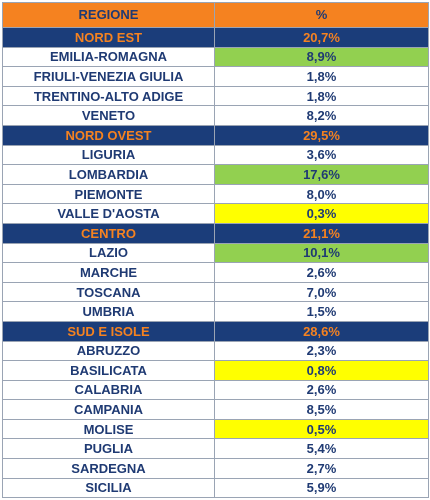 This screenshot has height=500, width=430. Describe the element at coordinates (108, 174) in the screenshot. I see `region-name: LOMBARDIA` at that location.